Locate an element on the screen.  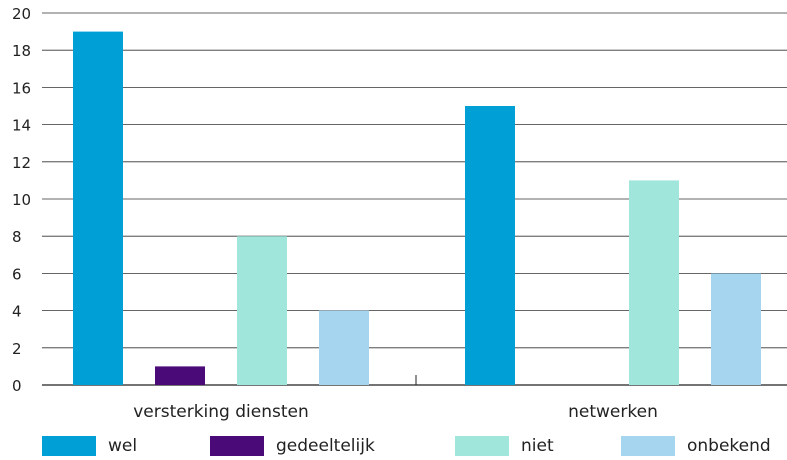
y-tick-label-10: 10 is located at coordinates (21, 200).